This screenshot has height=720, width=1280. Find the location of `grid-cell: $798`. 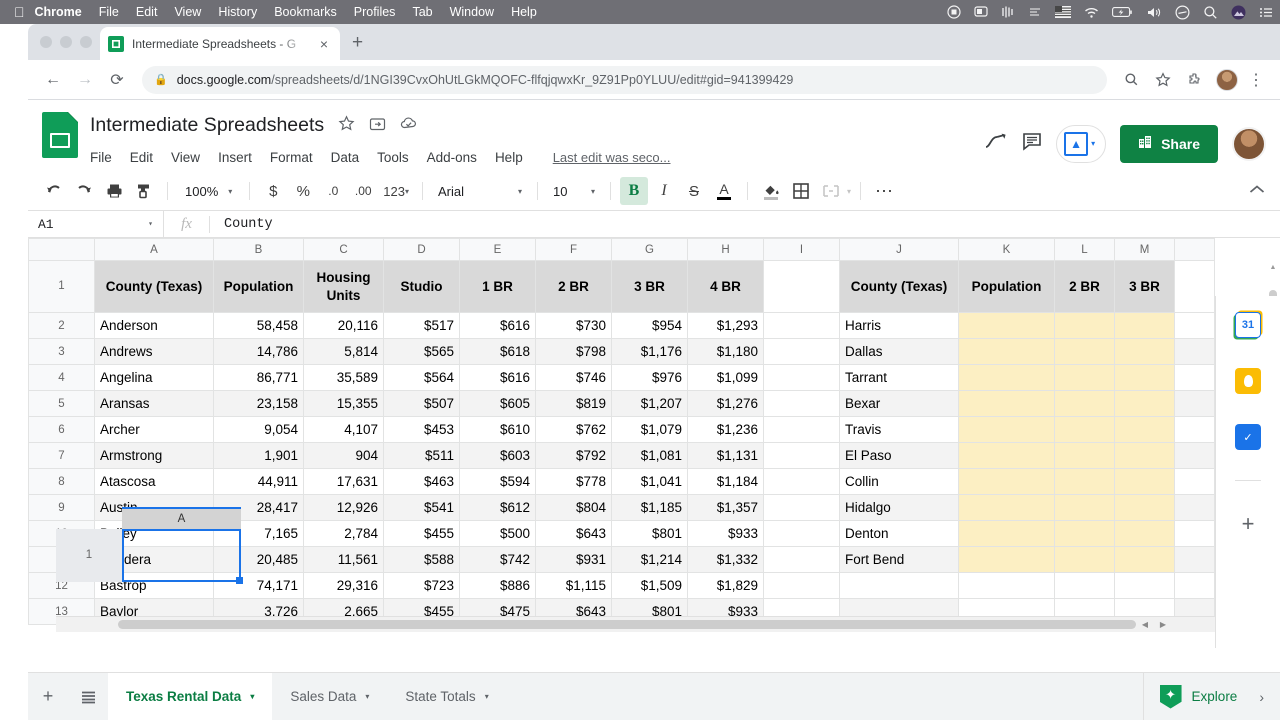

grid-cell: $798 is located at coordinates (573, 351).